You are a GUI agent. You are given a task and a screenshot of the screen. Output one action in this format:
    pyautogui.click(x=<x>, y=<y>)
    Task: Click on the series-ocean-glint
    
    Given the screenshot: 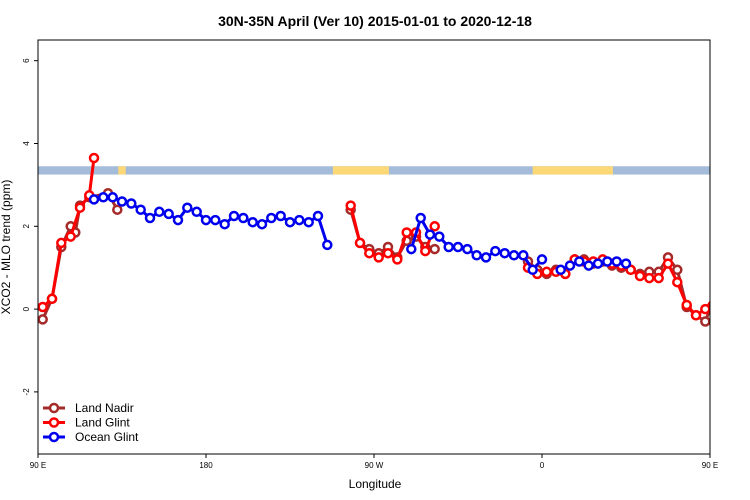 What is the action you would take?
    pyautogui.click(x=360, y=234)
    